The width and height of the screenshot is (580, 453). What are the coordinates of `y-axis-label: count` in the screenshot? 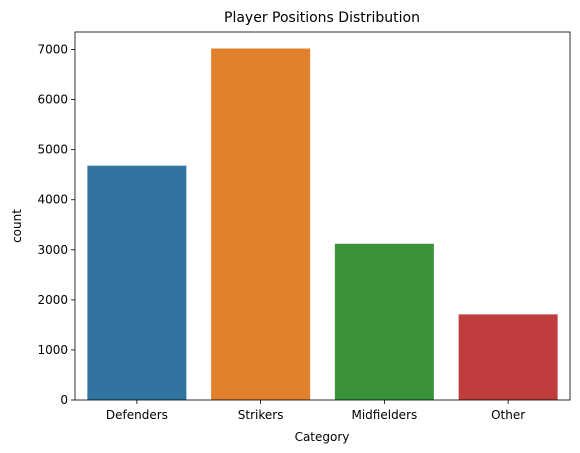 It's located at (17, 226).